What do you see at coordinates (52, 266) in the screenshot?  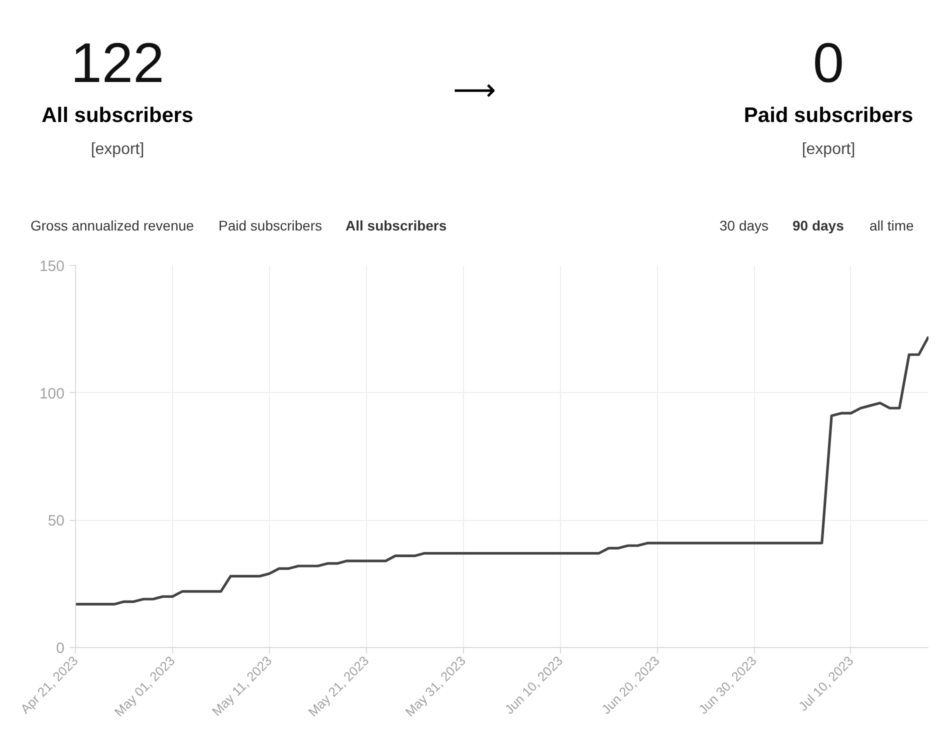 I see `y-tick-label: 150` at bounding box center [52, 266].